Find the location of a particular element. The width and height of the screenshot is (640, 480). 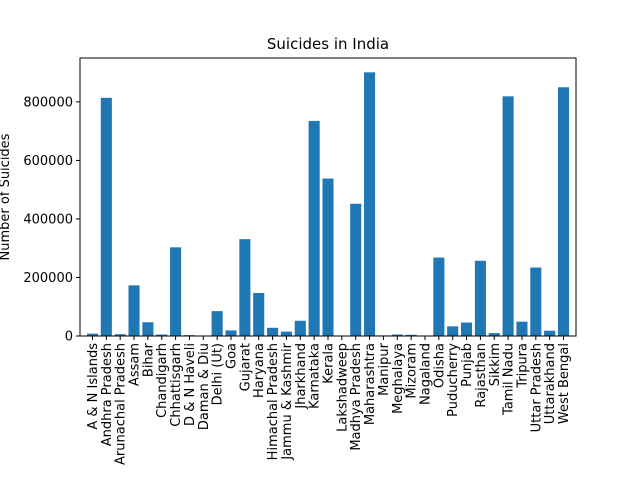

x-tick-label: Delhi (Ut) is located at coordinates (218, 374).